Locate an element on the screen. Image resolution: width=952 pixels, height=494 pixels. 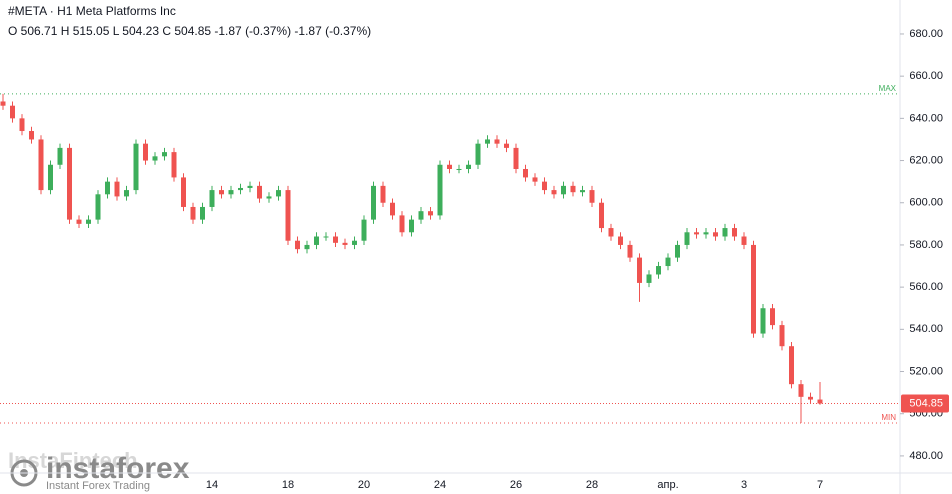
x-tick-label: 28 is located at coordinates (592, 485).